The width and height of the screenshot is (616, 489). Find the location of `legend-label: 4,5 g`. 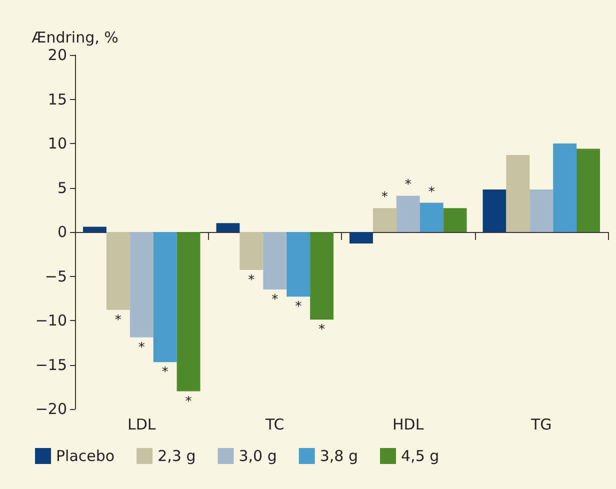

legend-label: 4,5 g is located at coordinates (420, 456).